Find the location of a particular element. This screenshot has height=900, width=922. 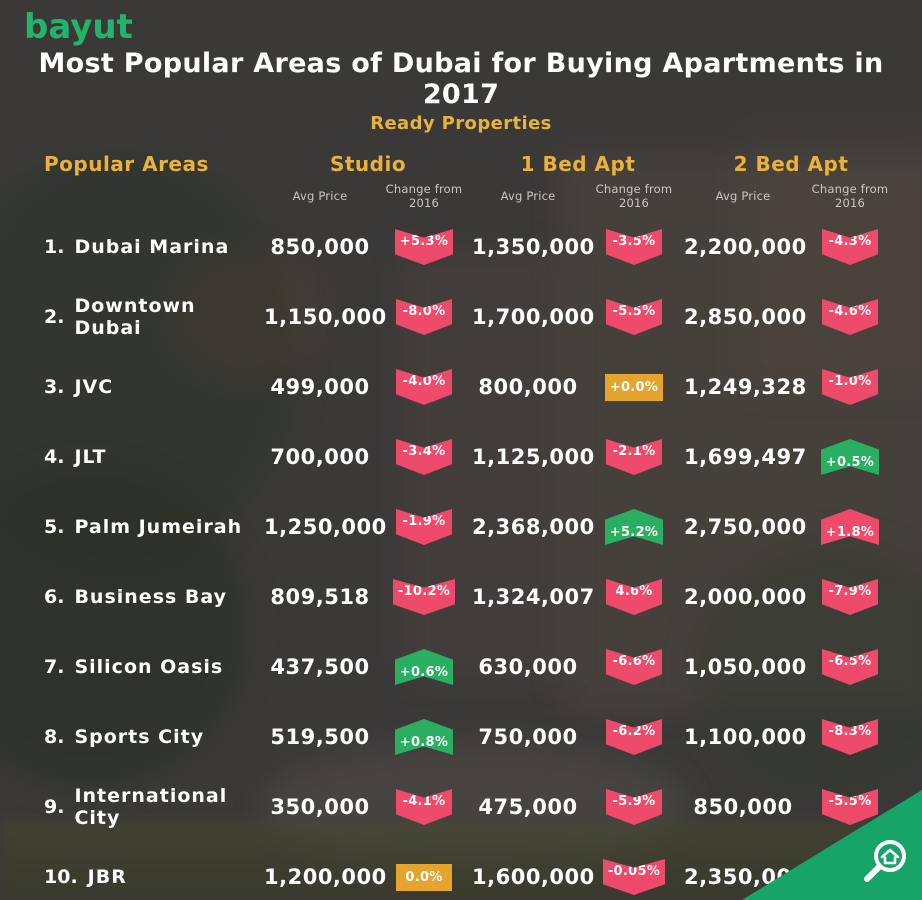

avg-price-value: 1,050,000 is located at coordinates (745, 667).